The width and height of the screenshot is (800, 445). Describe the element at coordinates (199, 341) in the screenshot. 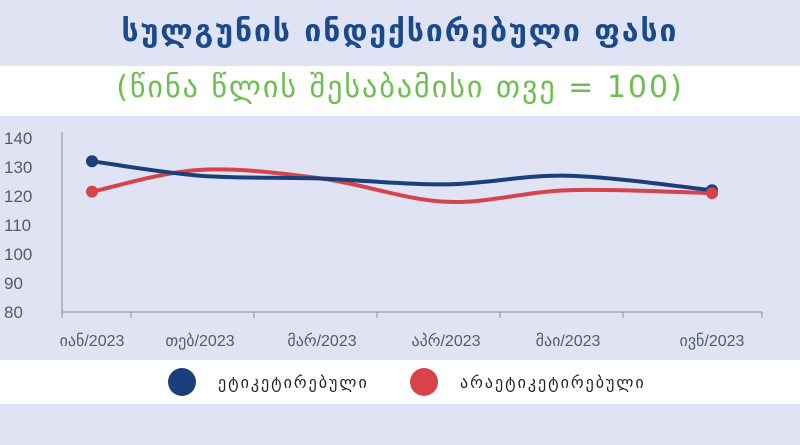

I see `x-tick-label: თებ/2023` at that location.